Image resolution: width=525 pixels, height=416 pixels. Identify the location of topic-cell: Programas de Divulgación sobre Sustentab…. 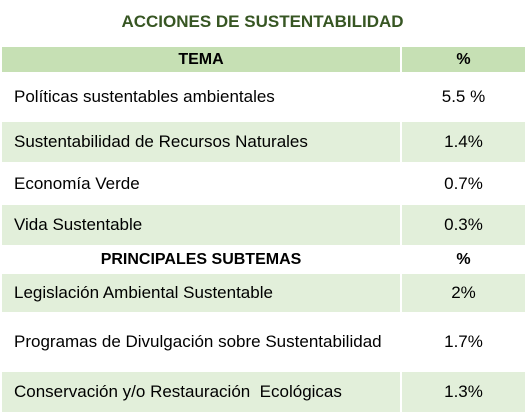
(201, 342).